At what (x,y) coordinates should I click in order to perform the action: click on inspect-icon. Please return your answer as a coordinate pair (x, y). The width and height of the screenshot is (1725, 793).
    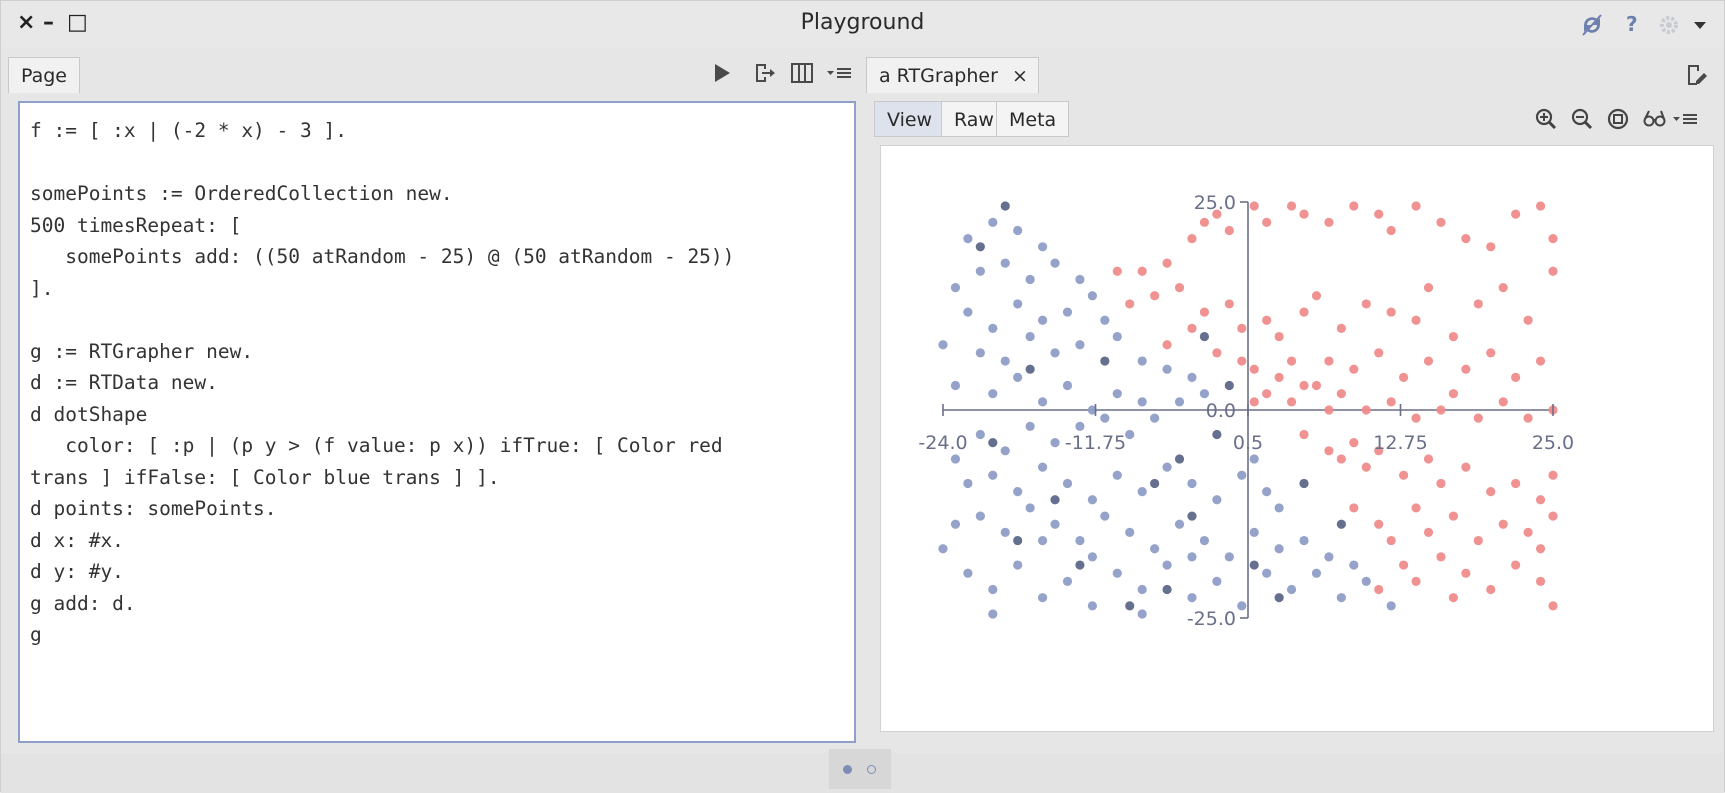
    Looking at the image, I should click on (1655, 122).